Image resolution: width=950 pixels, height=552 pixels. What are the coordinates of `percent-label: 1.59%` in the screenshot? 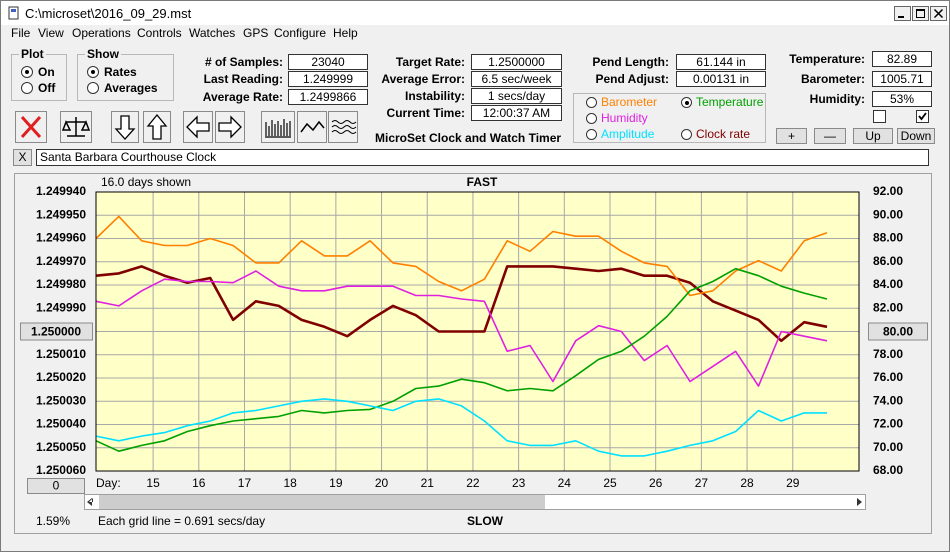 It's located at (53, 521).